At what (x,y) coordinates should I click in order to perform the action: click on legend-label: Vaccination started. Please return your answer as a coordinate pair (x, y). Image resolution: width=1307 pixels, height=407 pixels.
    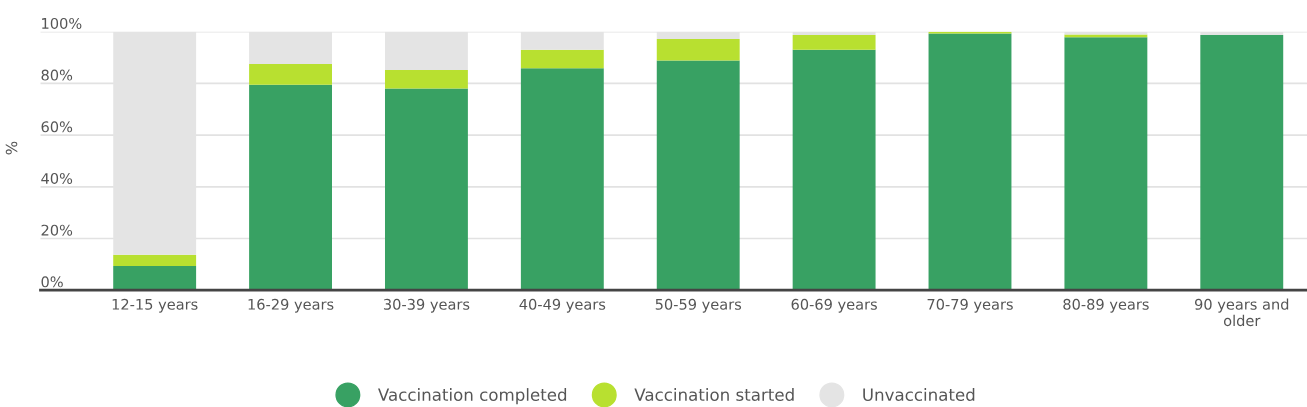
    Looking at the image, I should click on (714, 394).